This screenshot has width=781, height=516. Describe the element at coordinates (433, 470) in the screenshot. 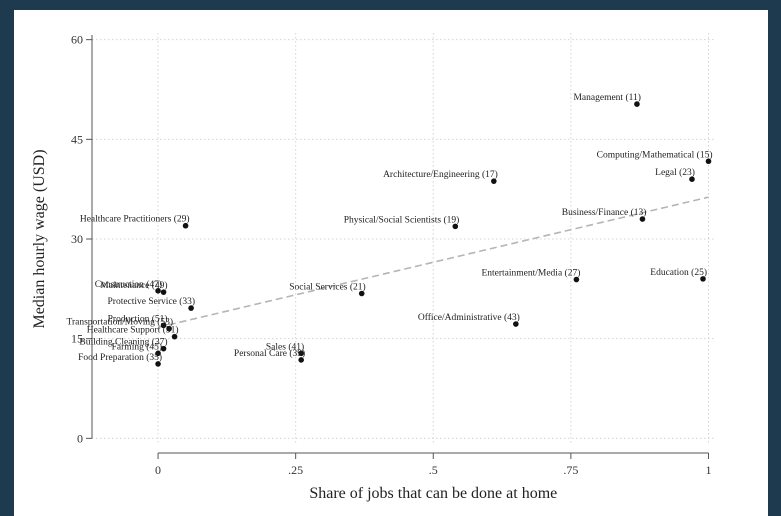

I see `x-tick-label: .5` at that location.